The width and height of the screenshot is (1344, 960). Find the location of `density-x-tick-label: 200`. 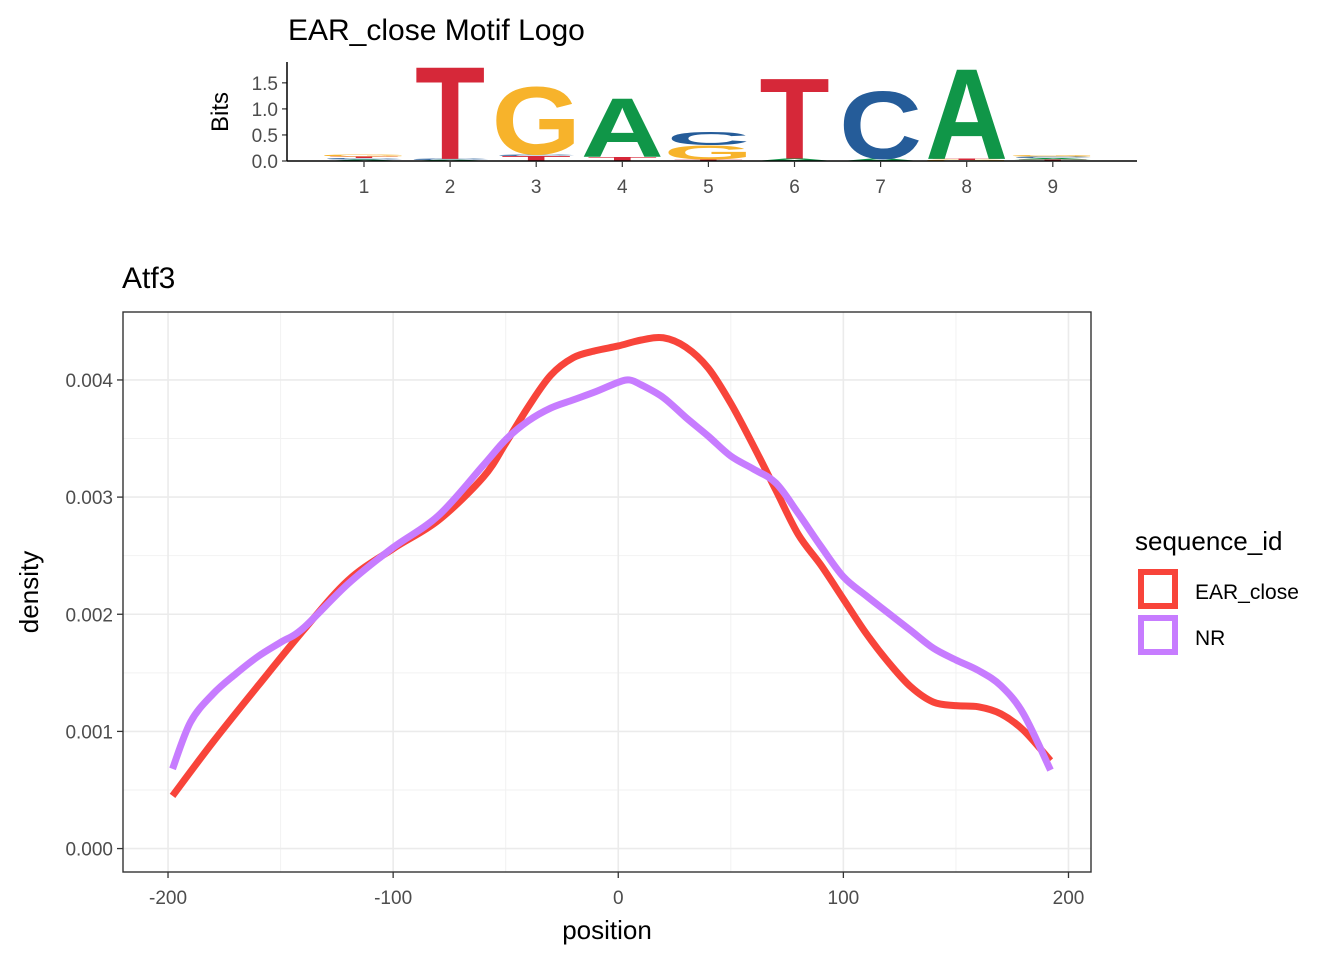

density-x-tick-label: 200 is located at coordinates (1069, 898).